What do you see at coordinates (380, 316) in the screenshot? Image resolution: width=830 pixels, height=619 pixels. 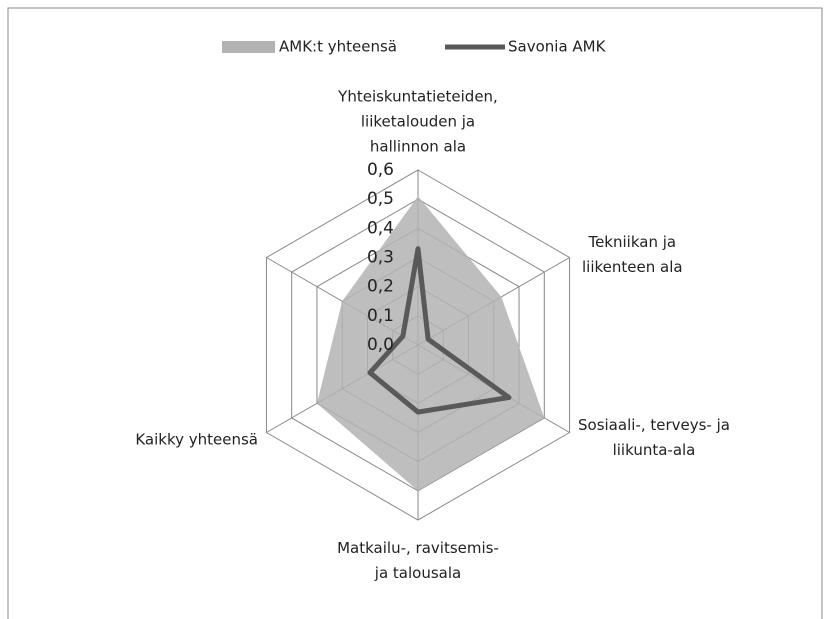 I see `tick-label: 0,1` at bounding box center [380, 316].